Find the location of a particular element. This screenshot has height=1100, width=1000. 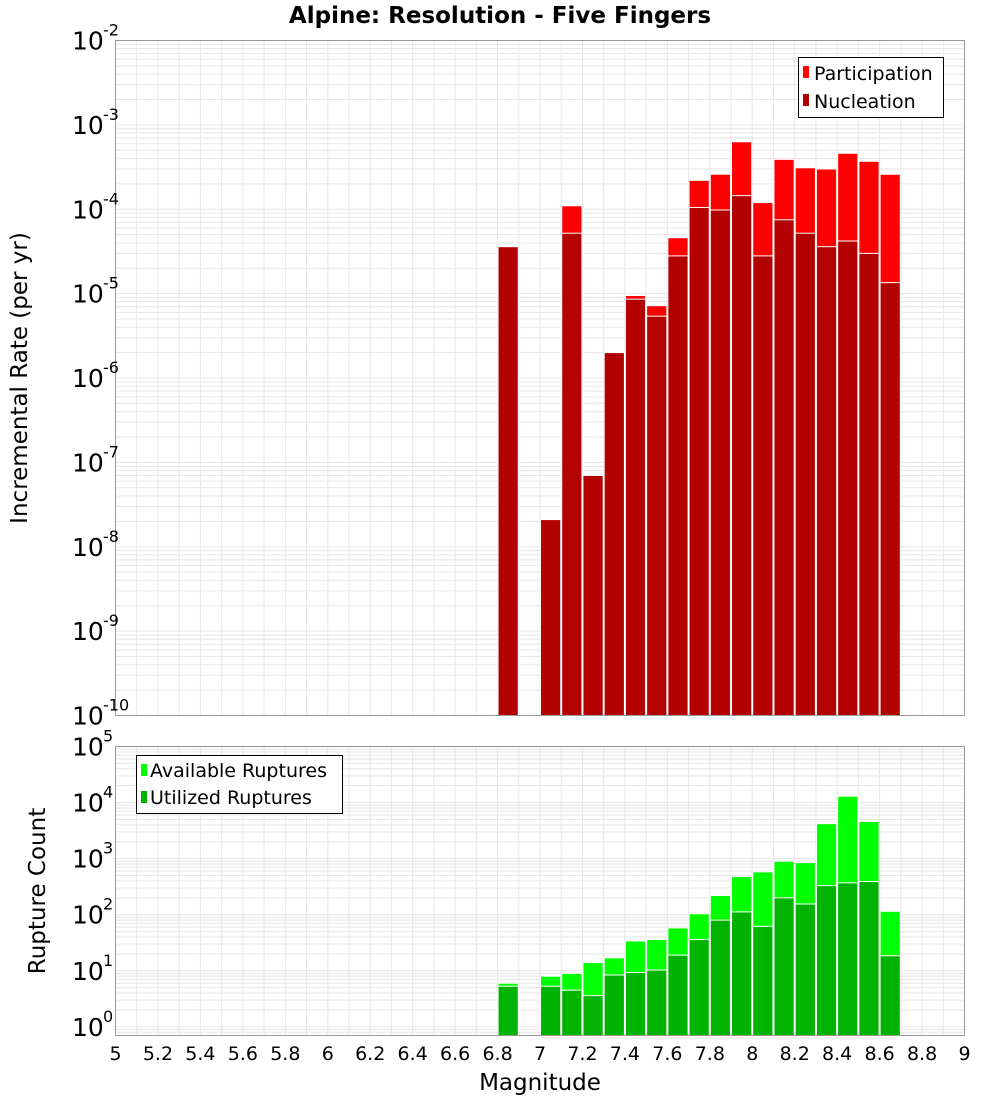

x-tick-label: 5.8 is located at coordinates (285, 1054).